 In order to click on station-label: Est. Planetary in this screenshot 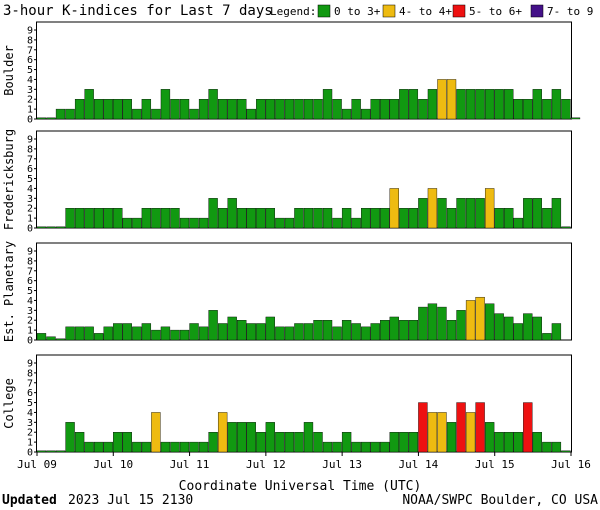, I will do `click(9, 291)`.